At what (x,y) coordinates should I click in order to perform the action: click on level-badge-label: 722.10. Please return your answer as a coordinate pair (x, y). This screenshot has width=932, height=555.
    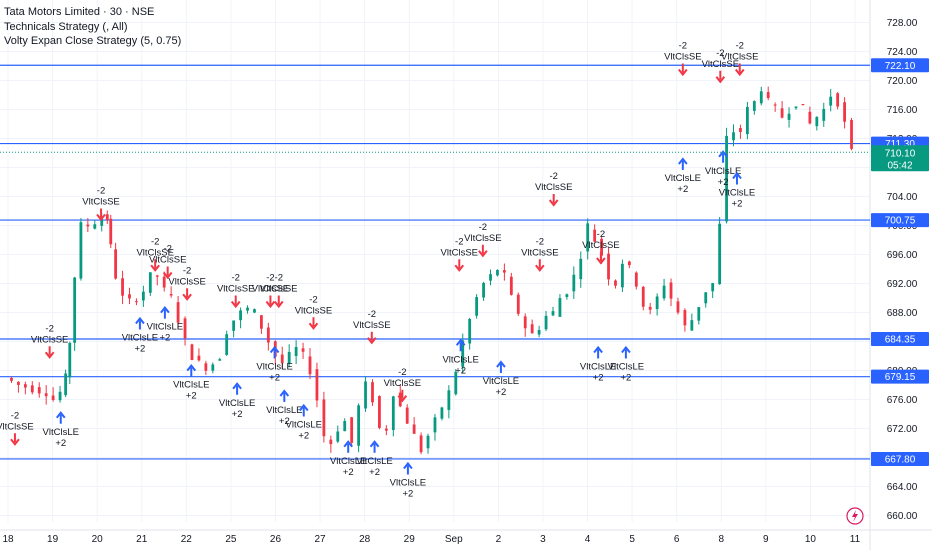
    Looking at the image, I should click on (900, 66).